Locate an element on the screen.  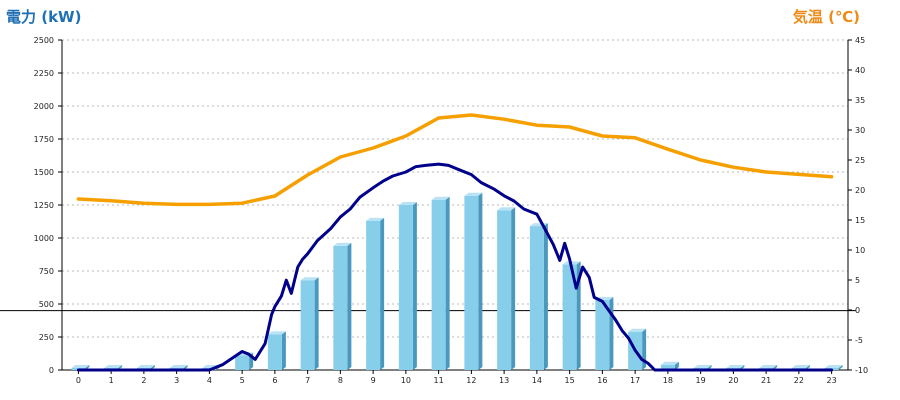
right-tick-label: 25 is located at coordinates (860, 160).